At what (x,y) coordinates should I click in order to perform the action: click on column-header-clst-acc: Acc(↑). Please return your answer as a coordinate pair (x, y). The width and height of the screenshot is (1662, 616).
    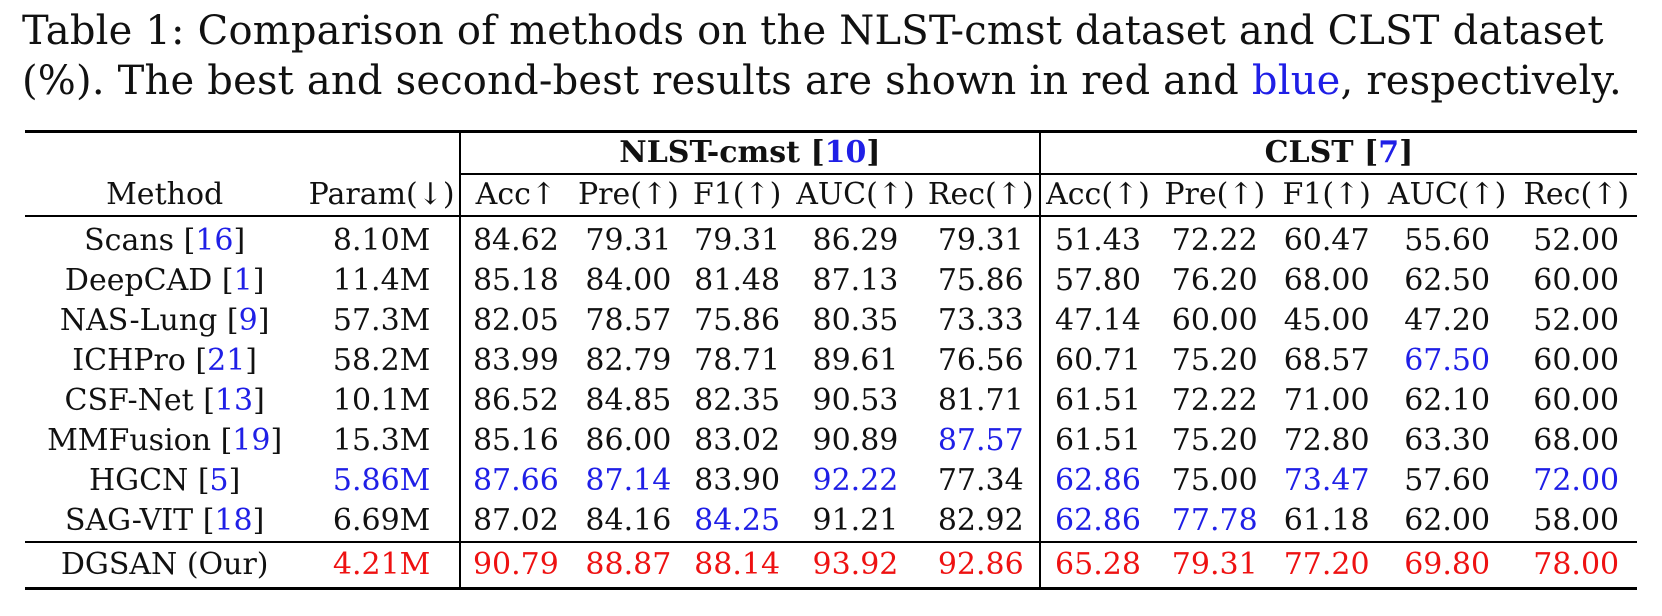
    Looking at the image, I should click on (1097, 195).